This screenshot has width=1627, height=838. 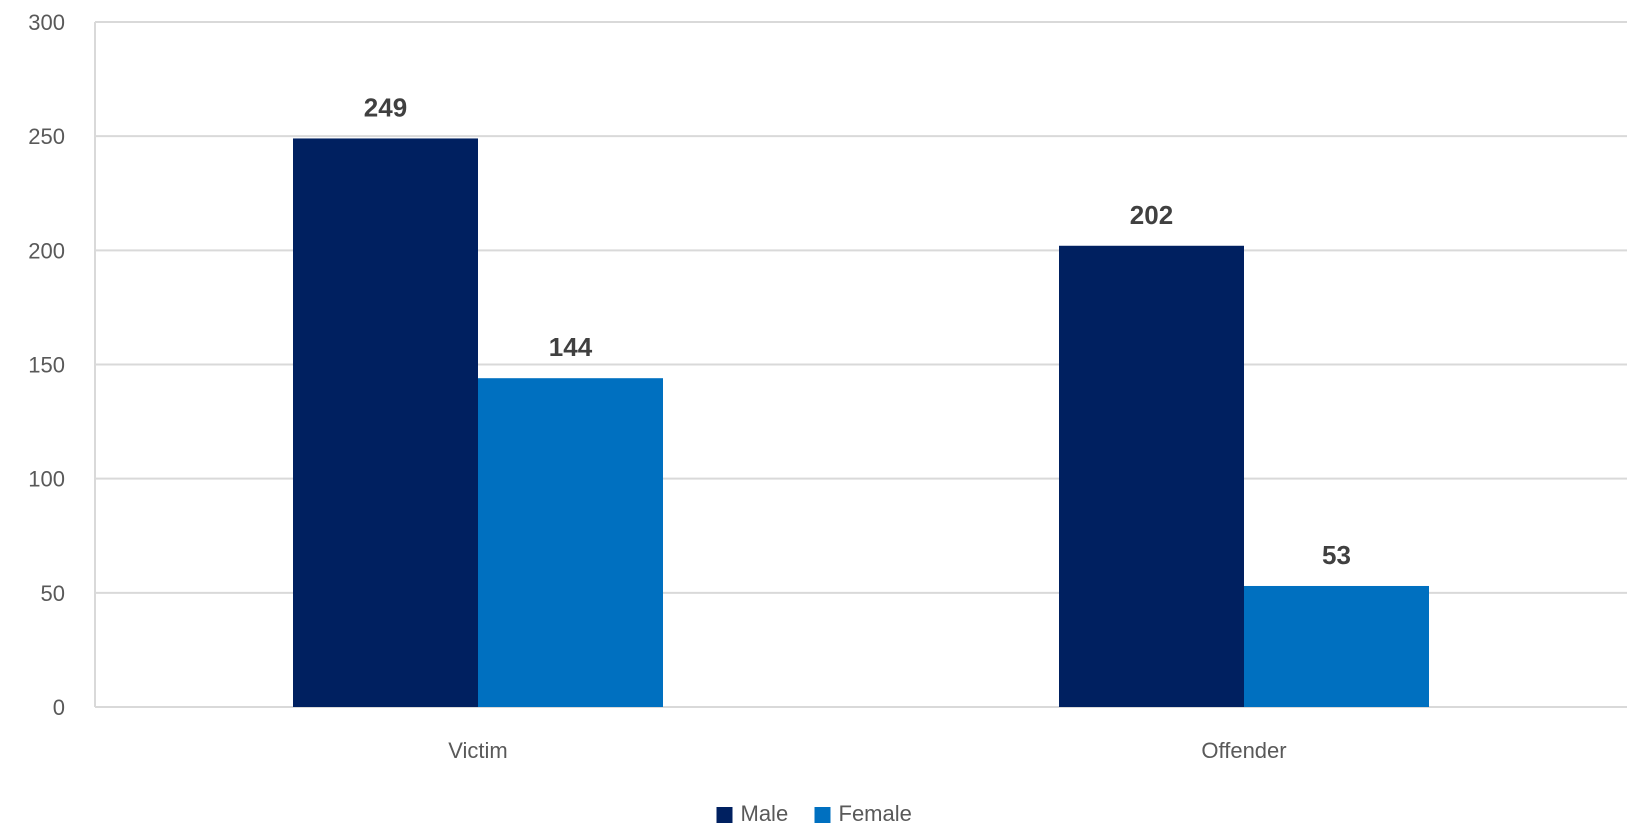 I want to click on bar-male-victim, so click(x=385, y=422).